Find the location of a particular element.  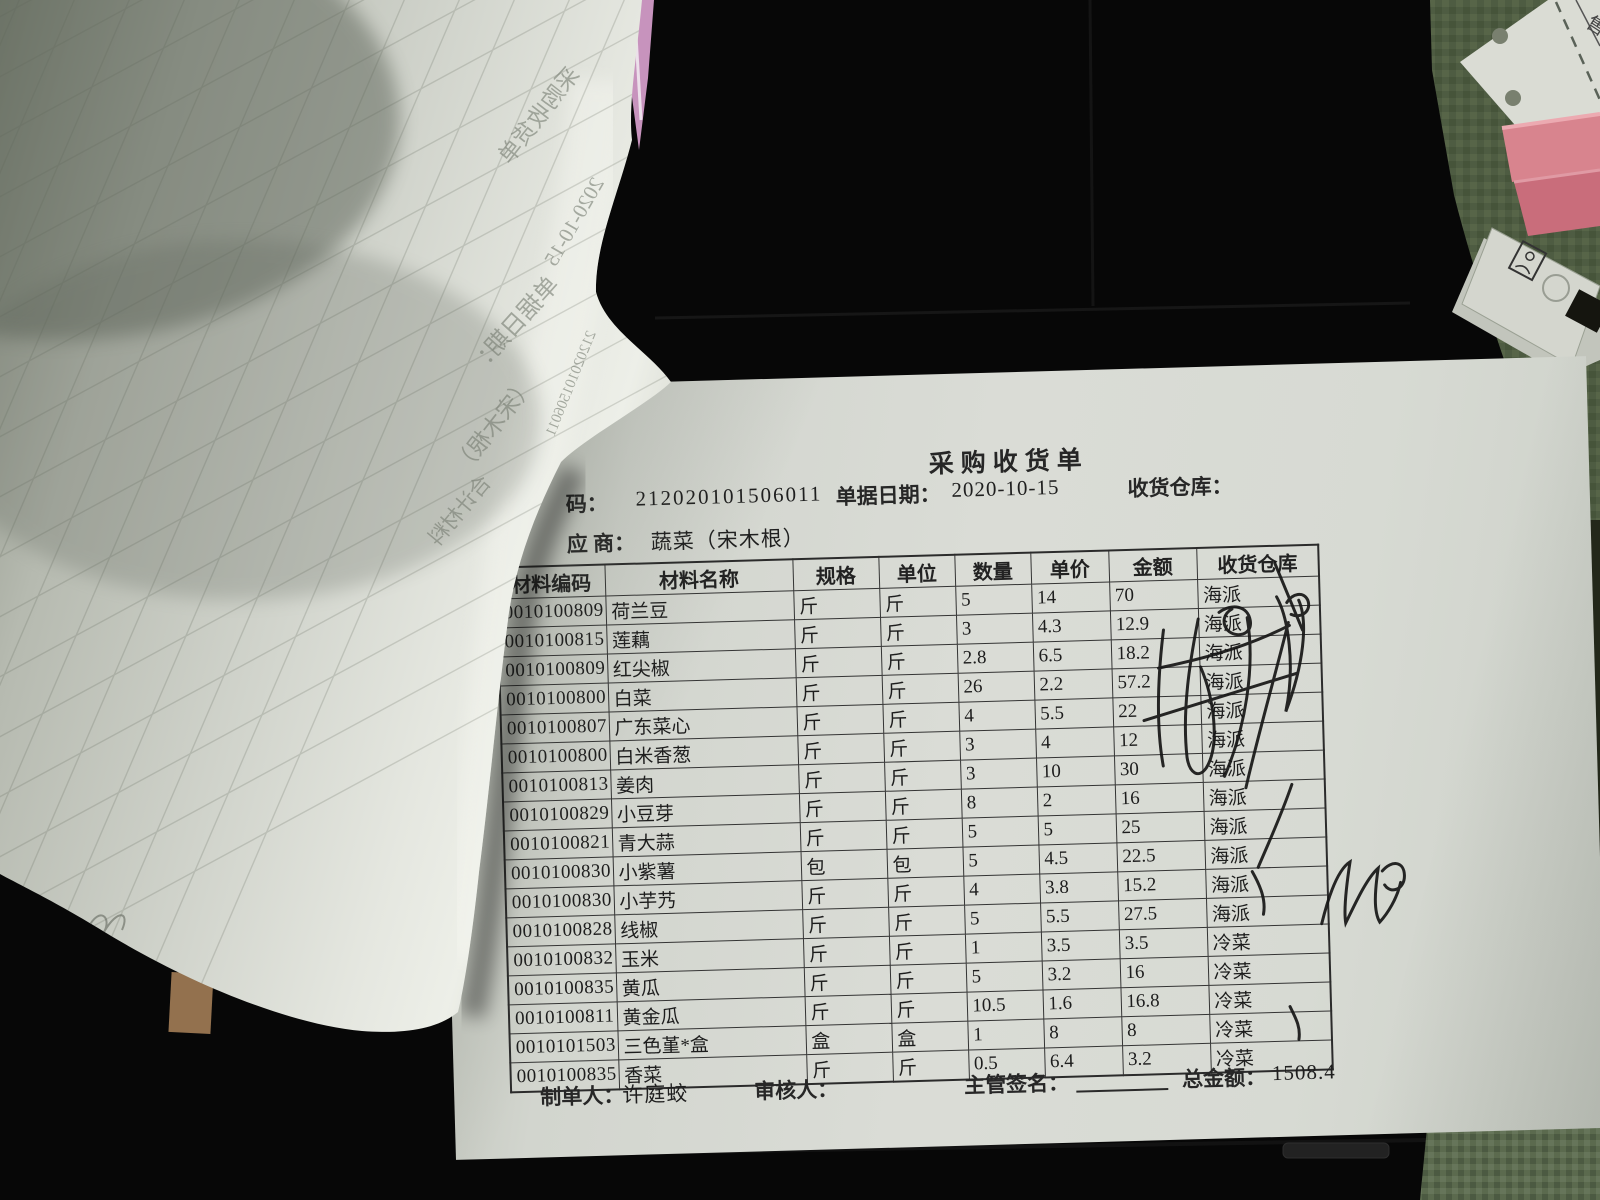

signature-line is located at coordinates (1122, 1080).